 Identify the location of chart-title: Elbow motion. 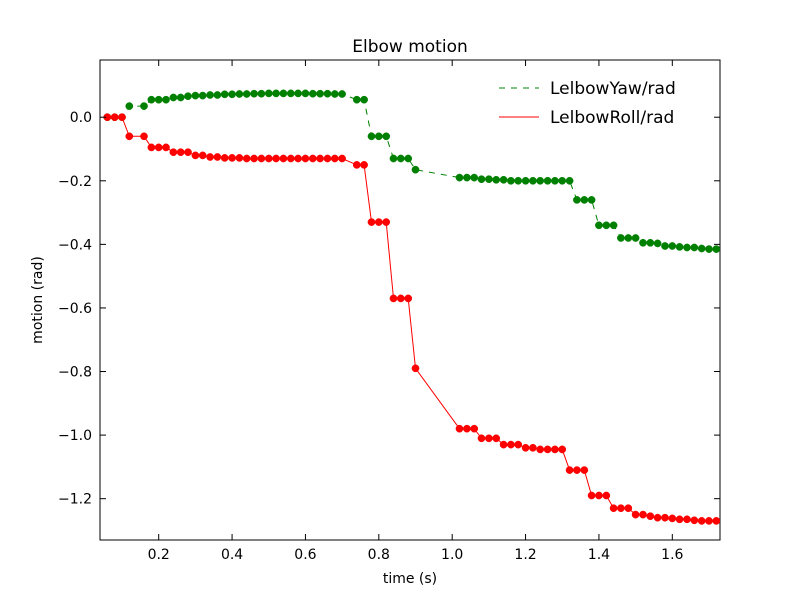
(410, 47).